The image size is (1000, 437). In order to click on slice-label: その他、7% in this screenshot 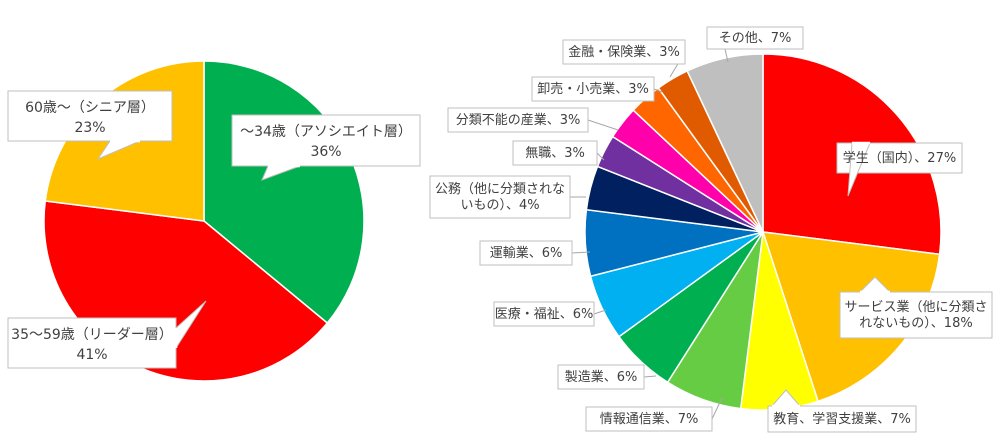, I will do `click(755, 38)`.